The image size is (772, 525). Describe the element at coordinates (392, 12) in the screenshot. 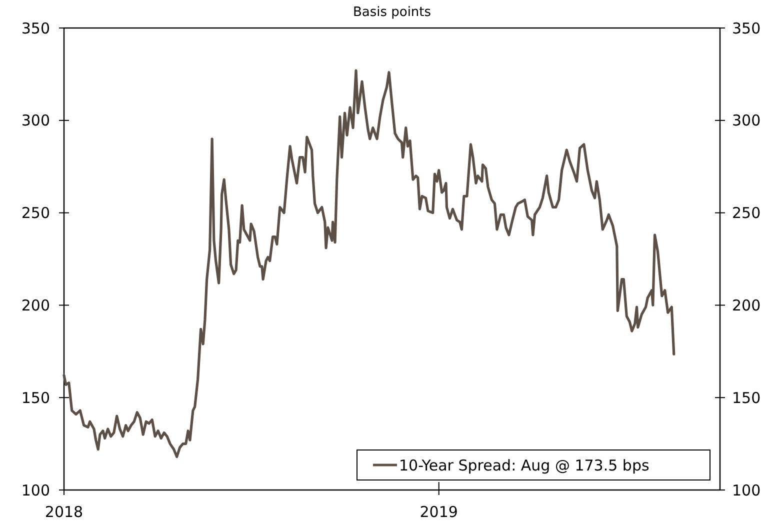

I see `chart-title: Basis points` at that location.